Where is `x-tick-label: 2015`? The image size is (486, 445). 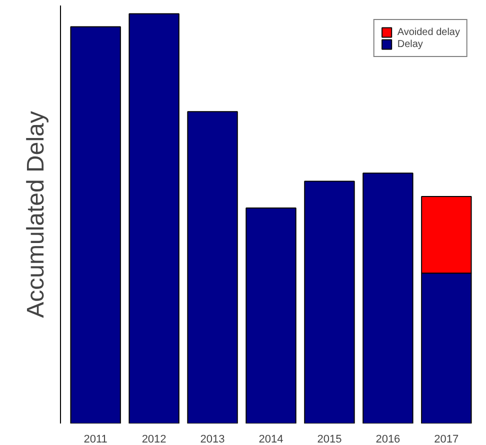
x-tick-label: 2015 is located at coordinates (329, 439).